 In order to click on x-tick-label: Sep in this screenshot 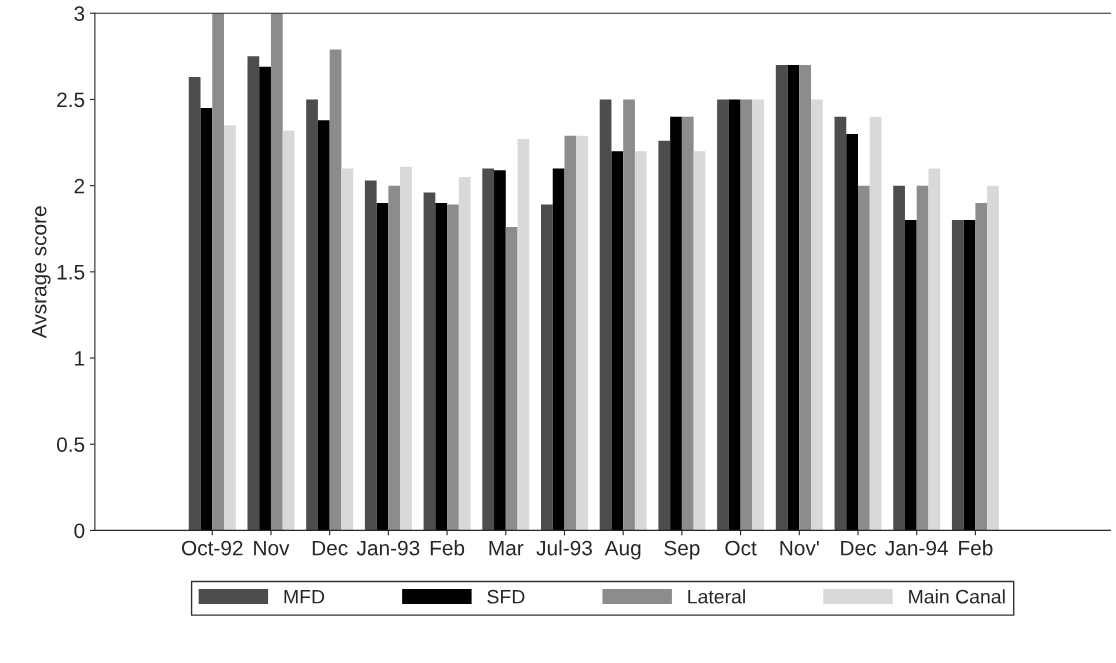, I will do `click(682, 550)`.